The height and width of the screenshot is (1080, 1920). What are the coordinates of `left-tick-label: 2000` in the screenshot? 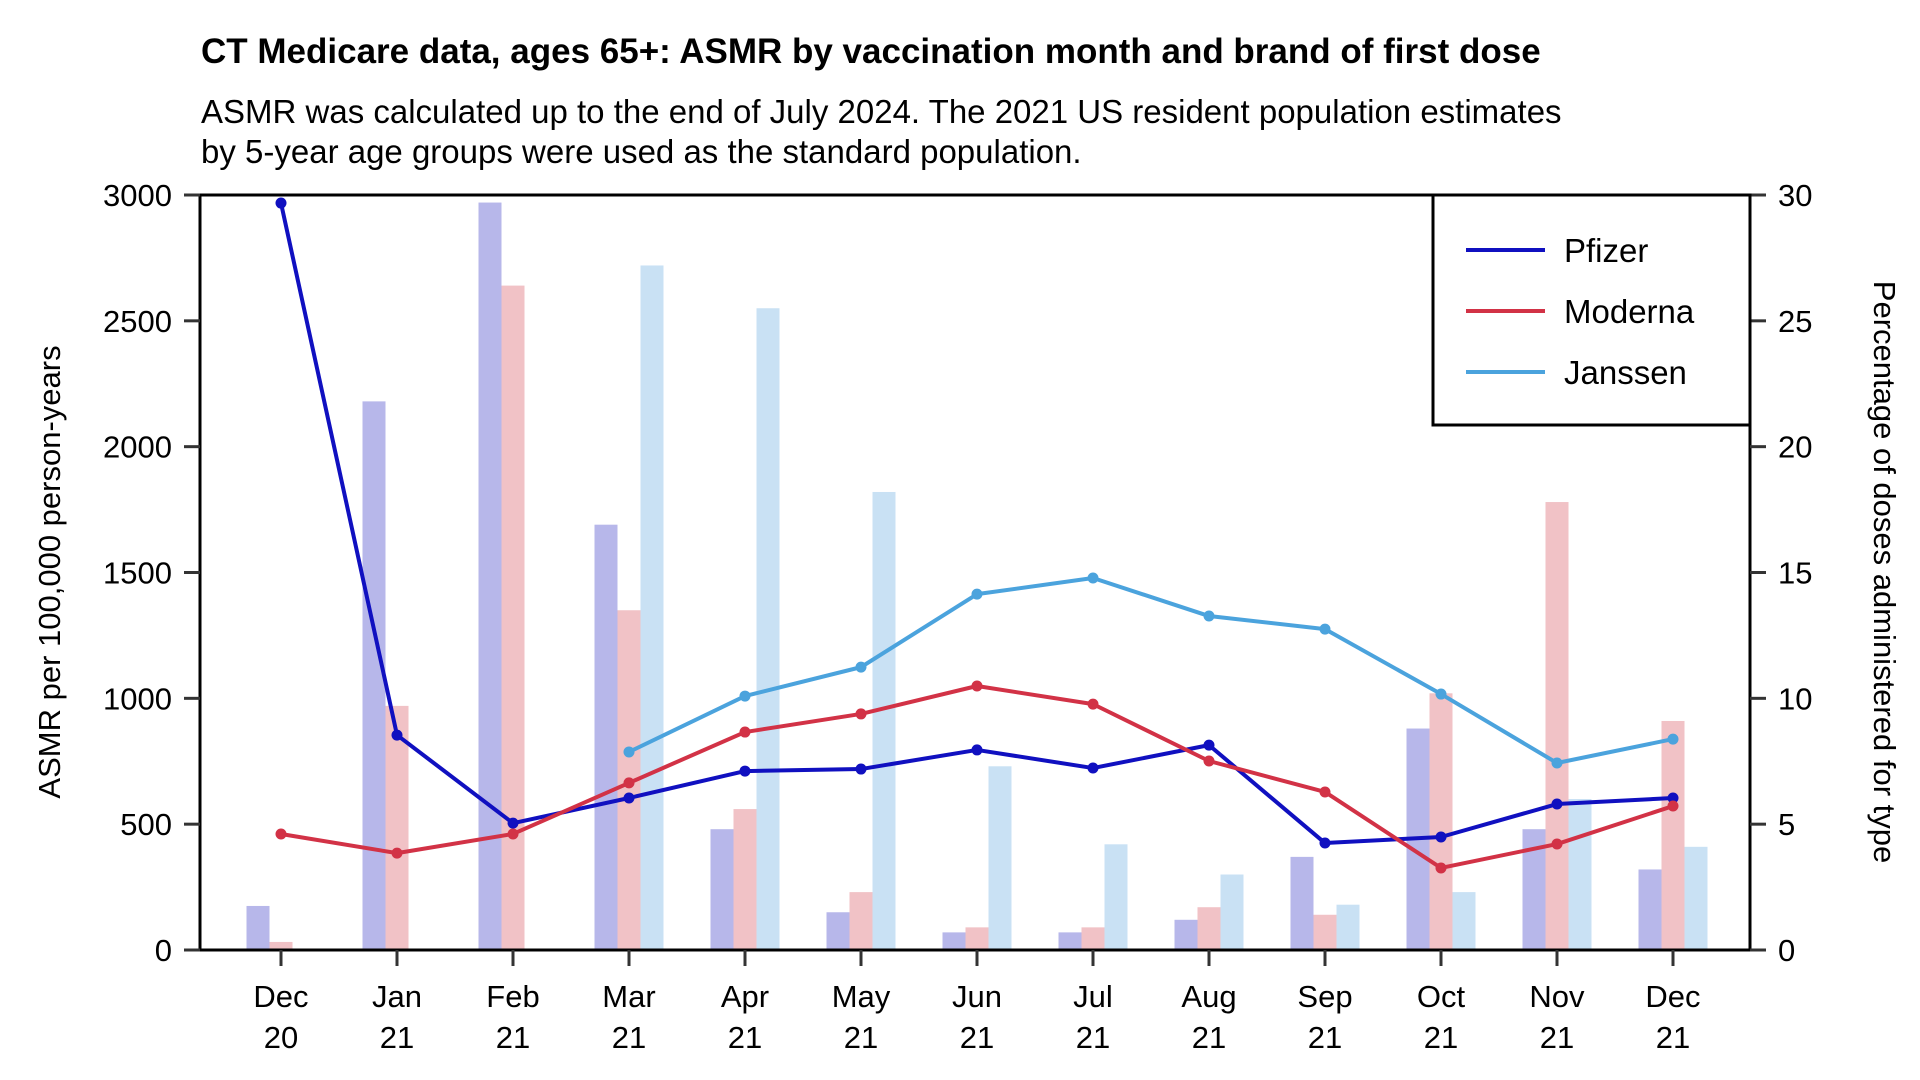 It's located at (137, 447).